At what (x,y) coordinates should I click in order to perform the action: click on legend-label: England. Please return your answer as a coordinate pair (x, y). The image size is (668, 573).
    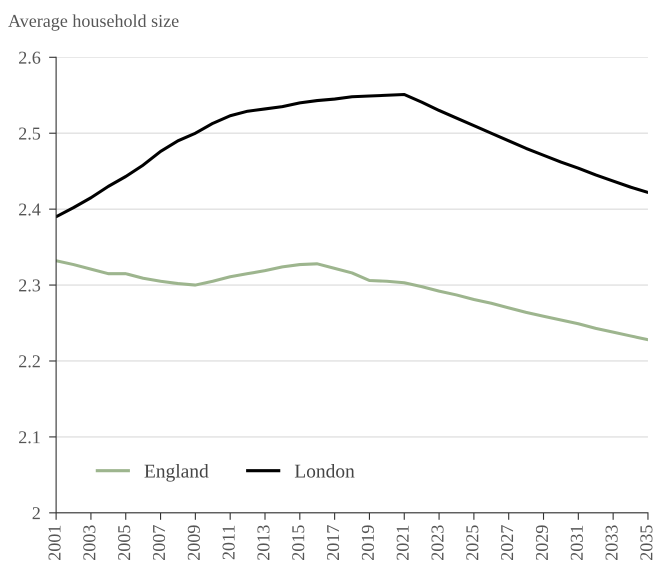
    Looking at the image, I should click on (176, 473).